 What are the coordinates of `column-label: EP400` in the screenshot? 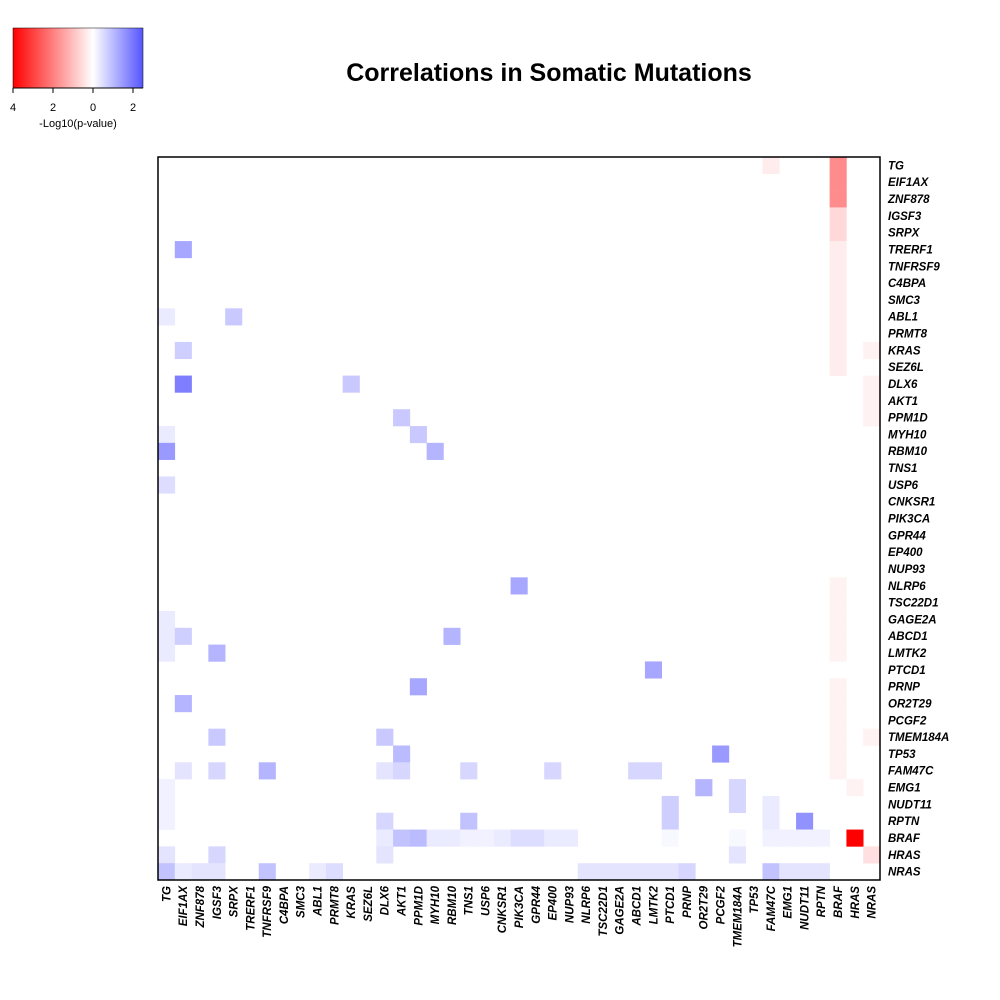 It's located at (554, 902).